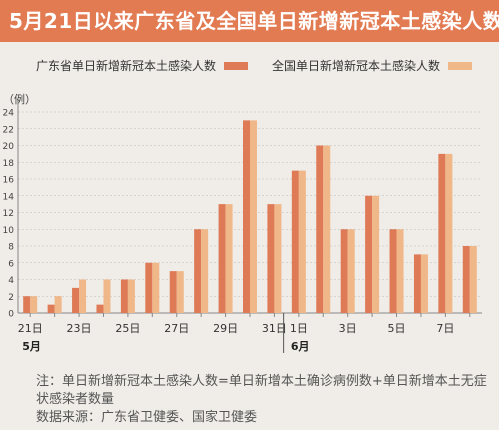 This screenshot has height=430, width=499. What do you see at coordinates (126, 66) in the screenshot?
I see `legend-label-guangdong: 广东省单日新增新冠本土感染人数` at bounding box center [126, 66].